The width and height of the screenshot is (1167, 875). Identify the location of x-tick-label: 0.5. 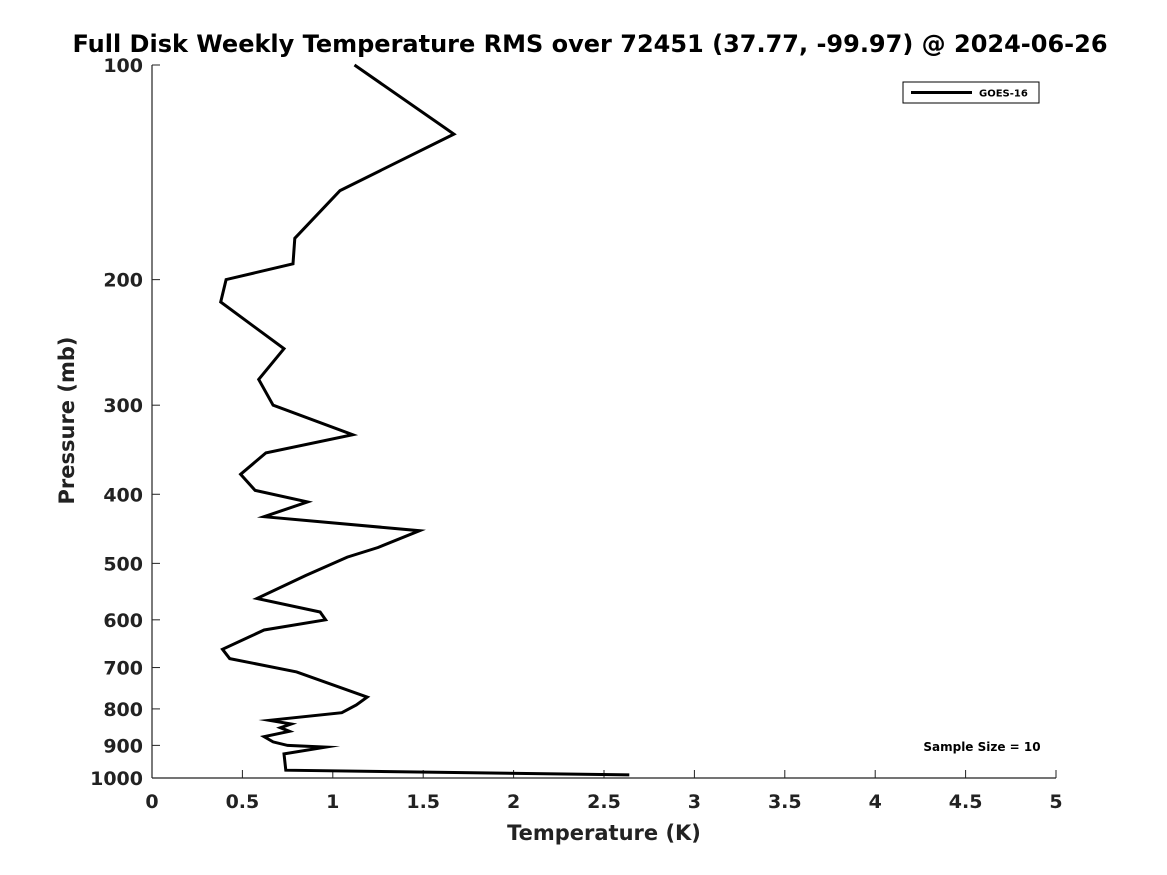
(243, 802).